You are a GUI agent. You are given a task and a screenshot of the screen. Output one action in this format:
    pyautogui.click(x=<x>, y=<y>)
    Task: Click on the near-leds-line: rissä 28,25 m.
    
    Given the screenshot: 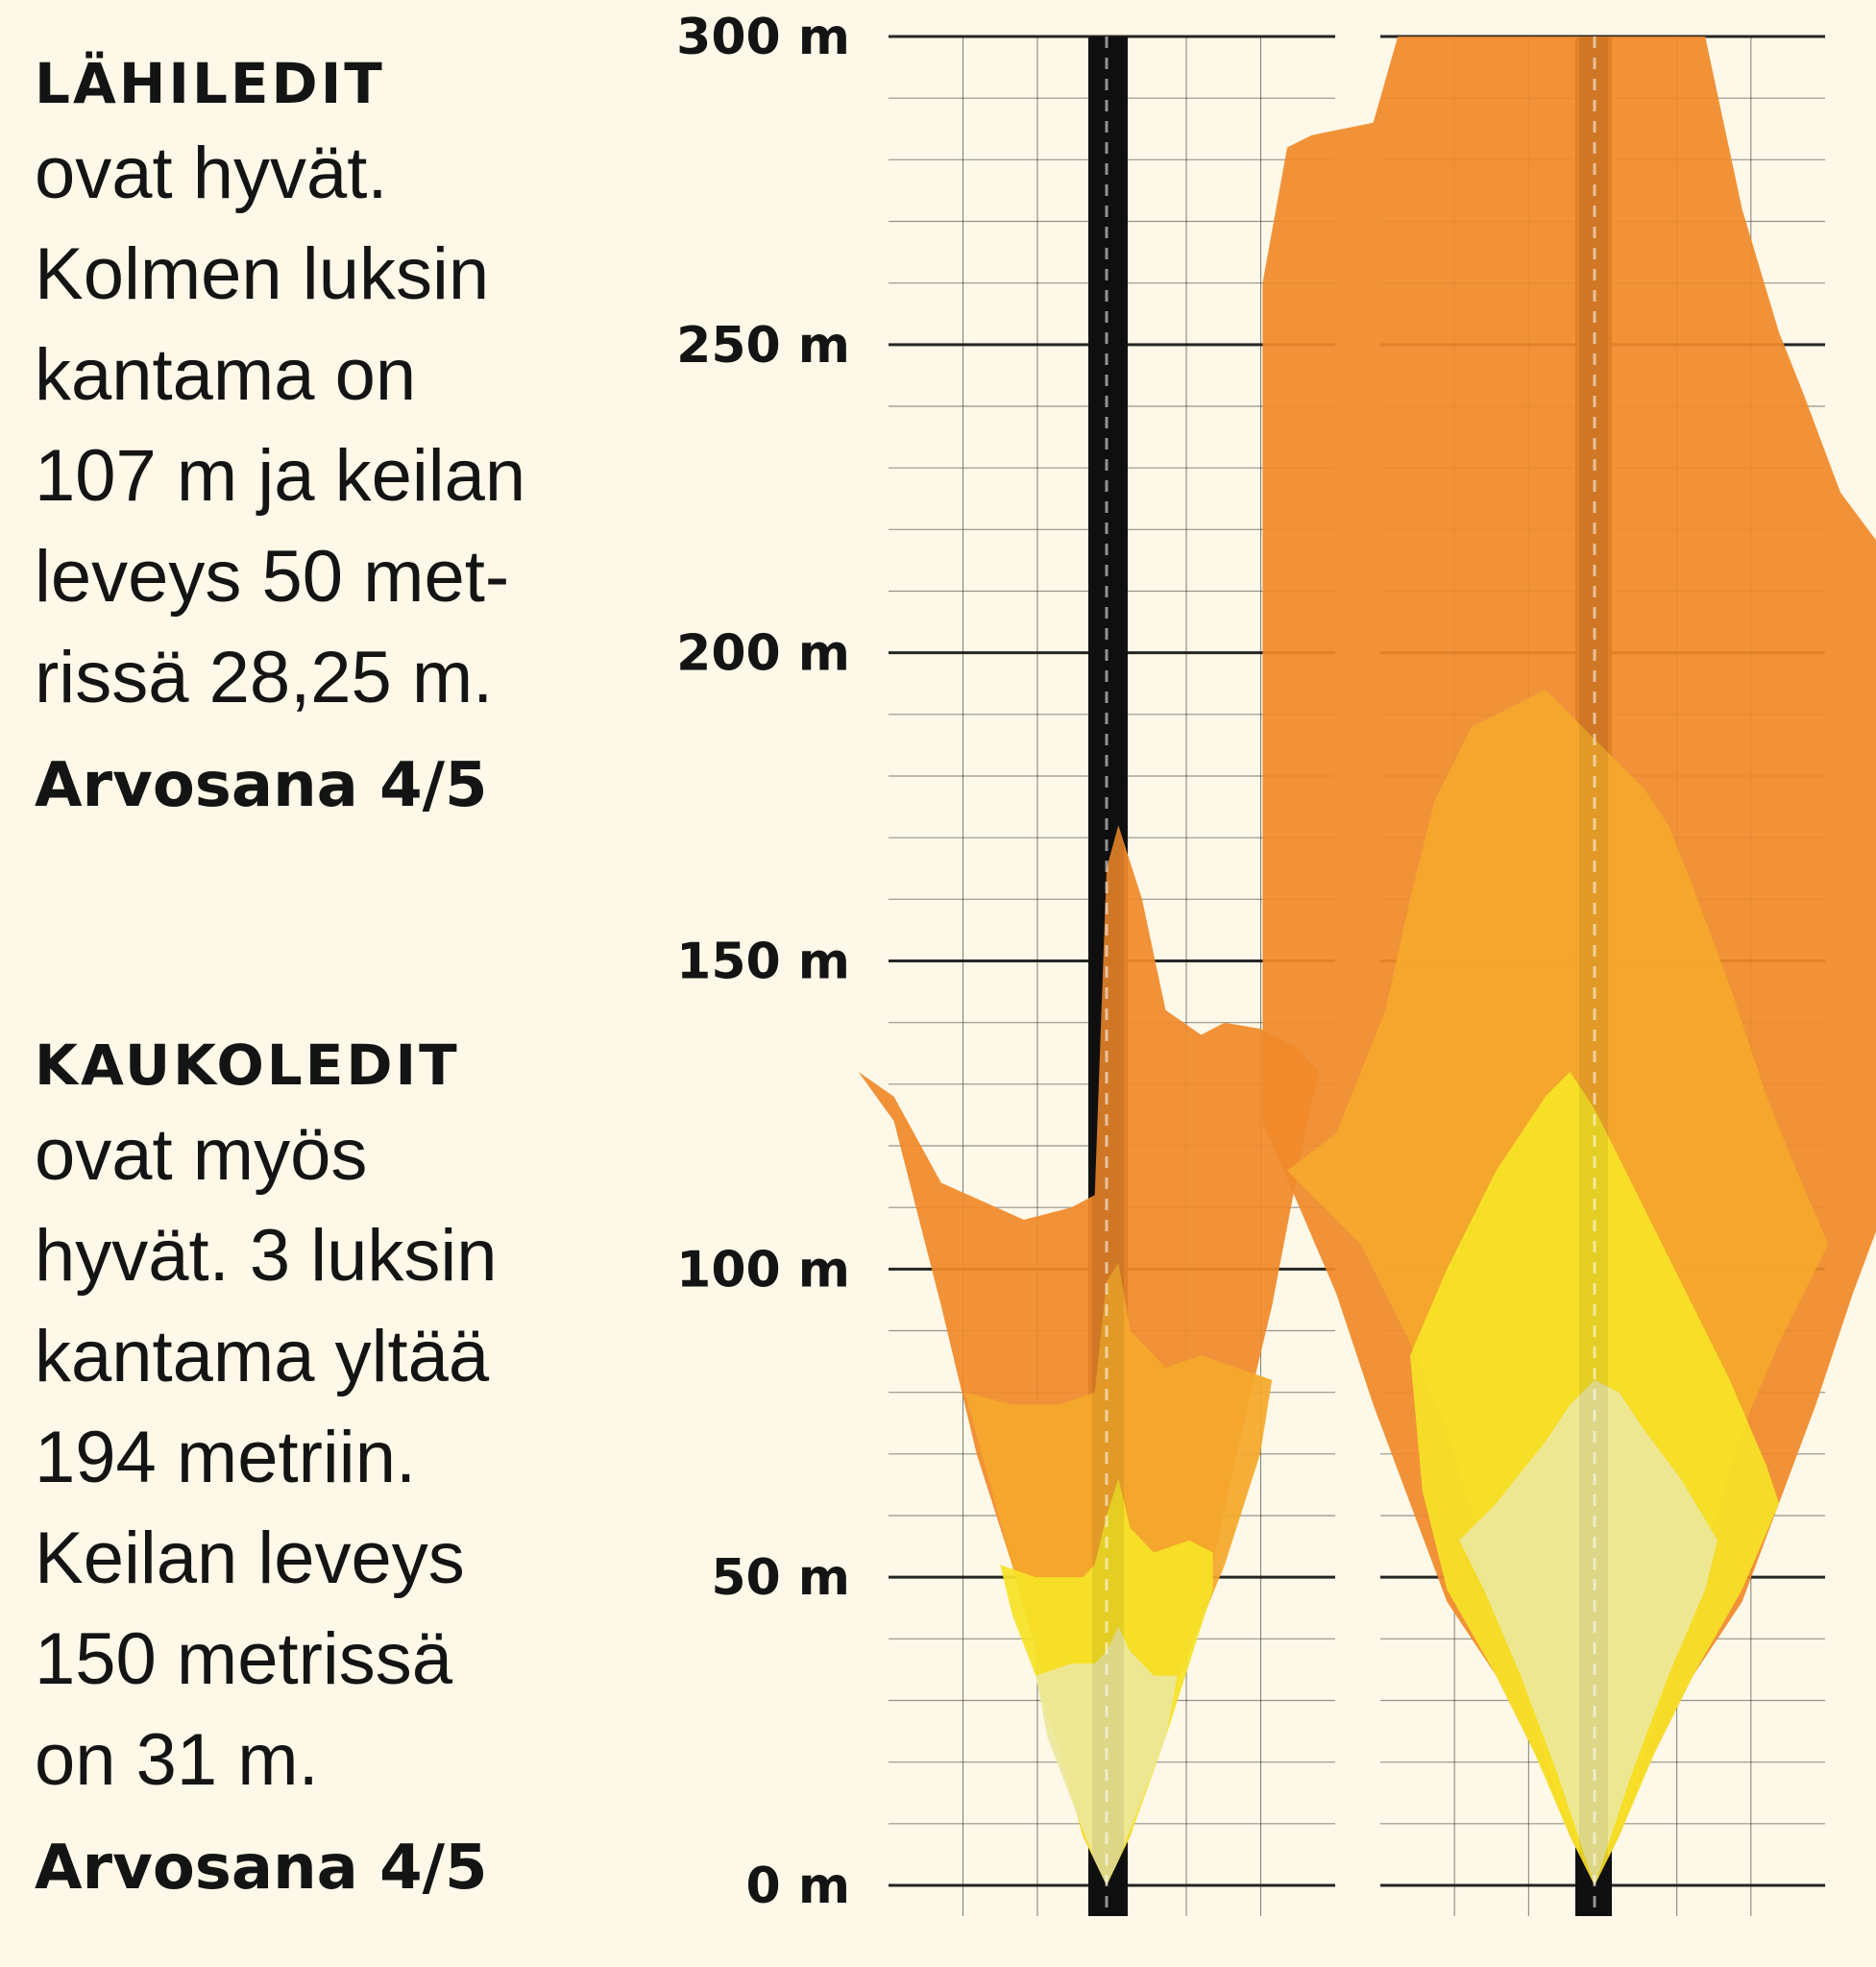 What is the action you would take?
    pyautogui.click(x=265, y=677)
    